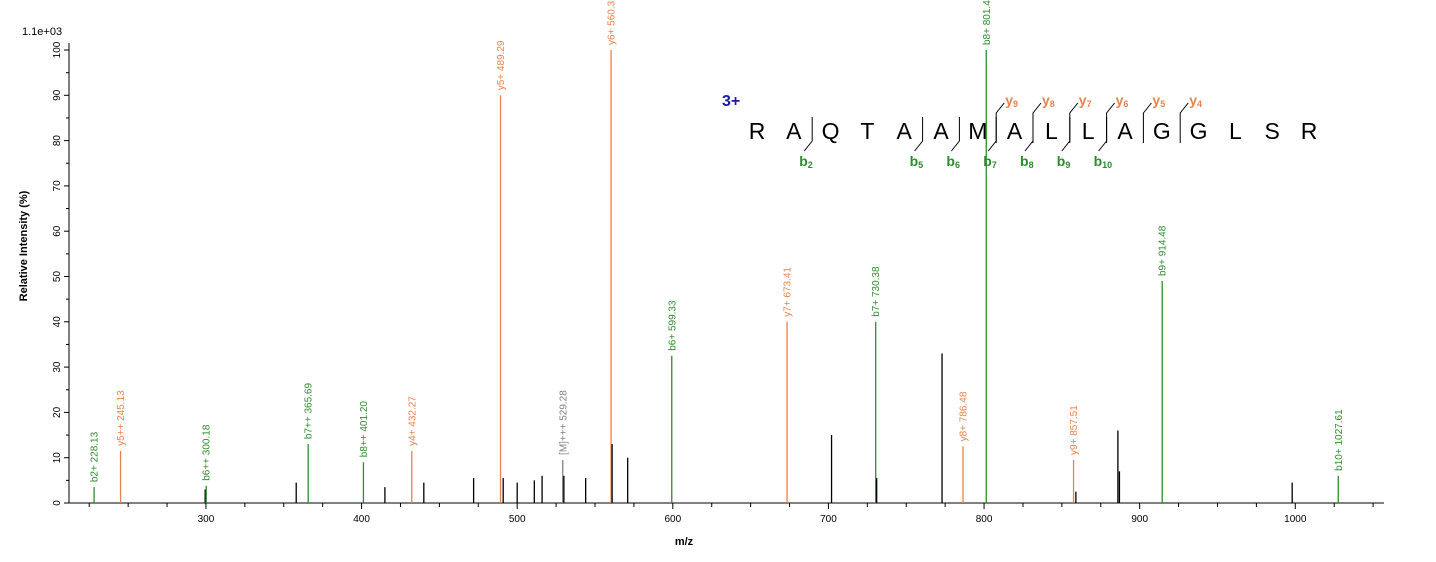 The image size is (1436, 562). I want to click on peak-label: y8+ 786.48, so click(964, 416).